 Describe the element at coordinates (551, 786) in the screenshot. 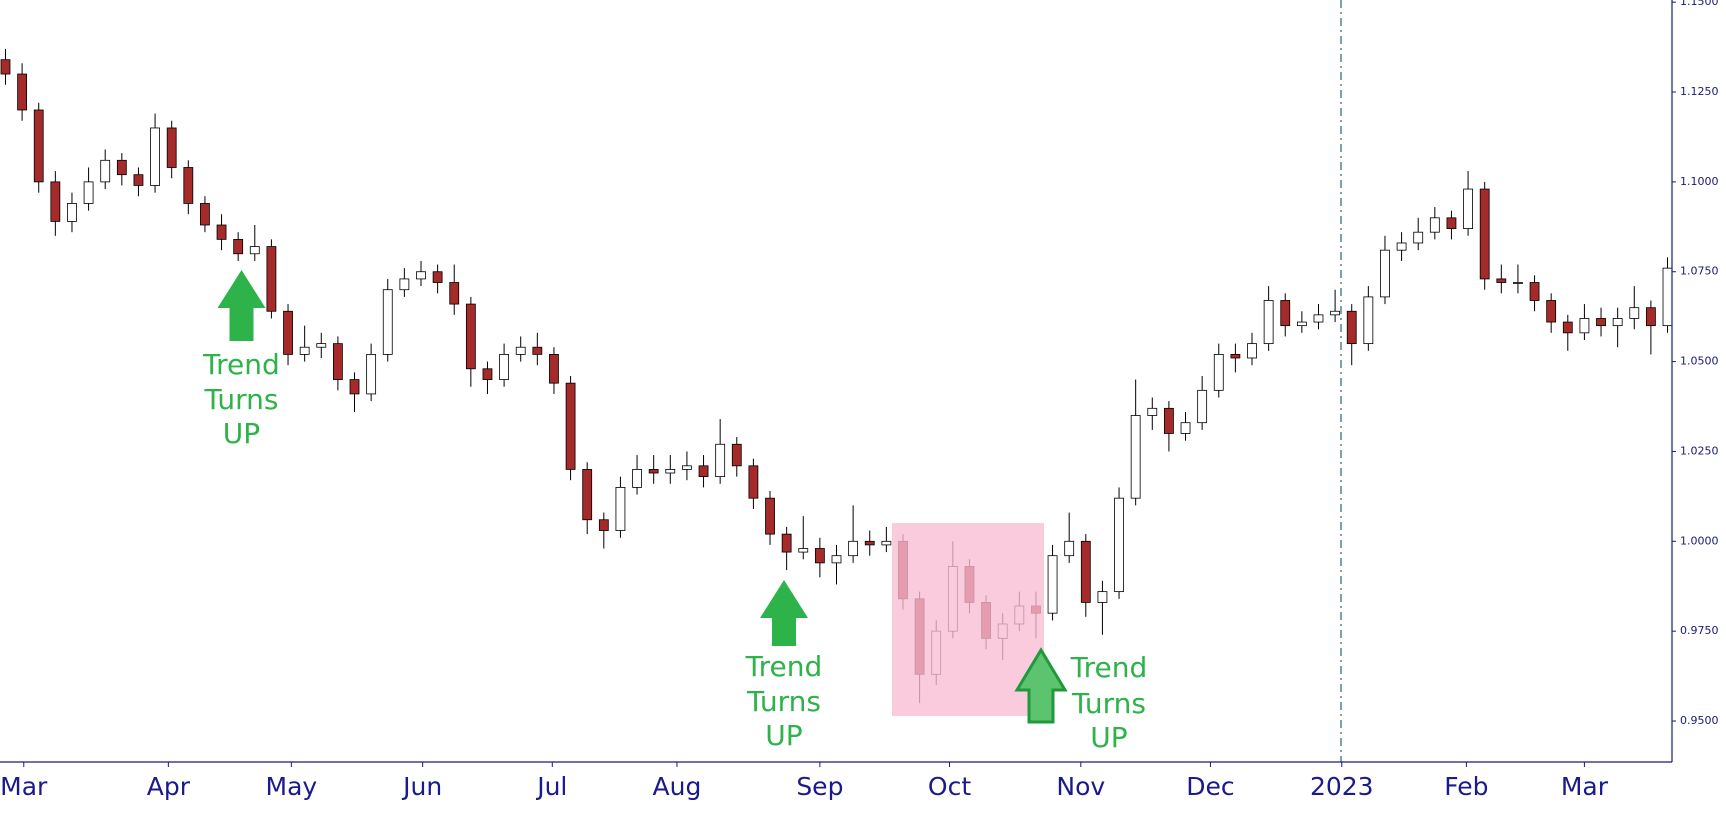

I see `x-tick-label: Jul` at that location.